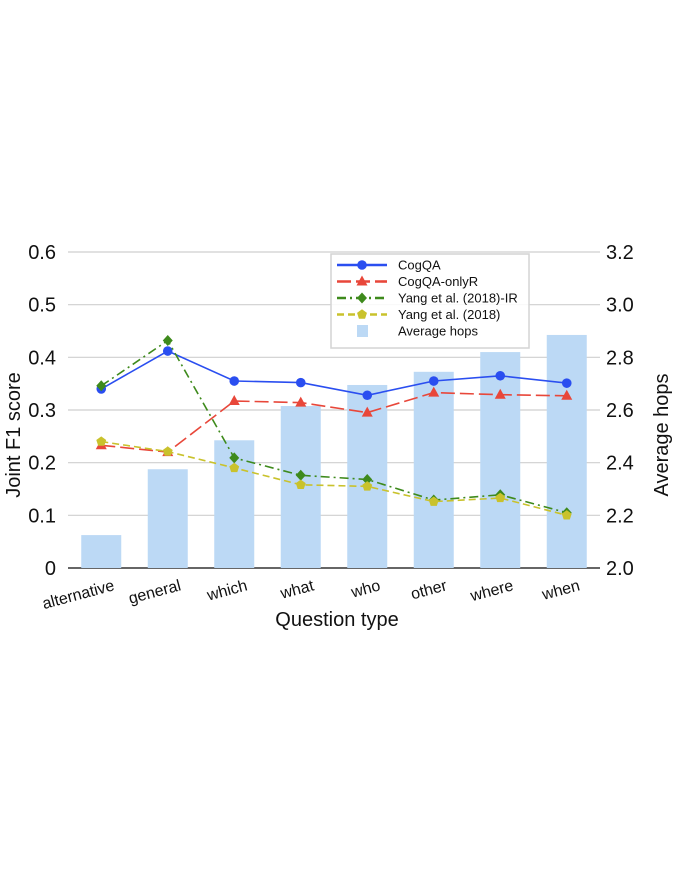 The height and width of the screenshot is (872, 676). I want to click on y-tick-left: 0.5, so click(42, 306).